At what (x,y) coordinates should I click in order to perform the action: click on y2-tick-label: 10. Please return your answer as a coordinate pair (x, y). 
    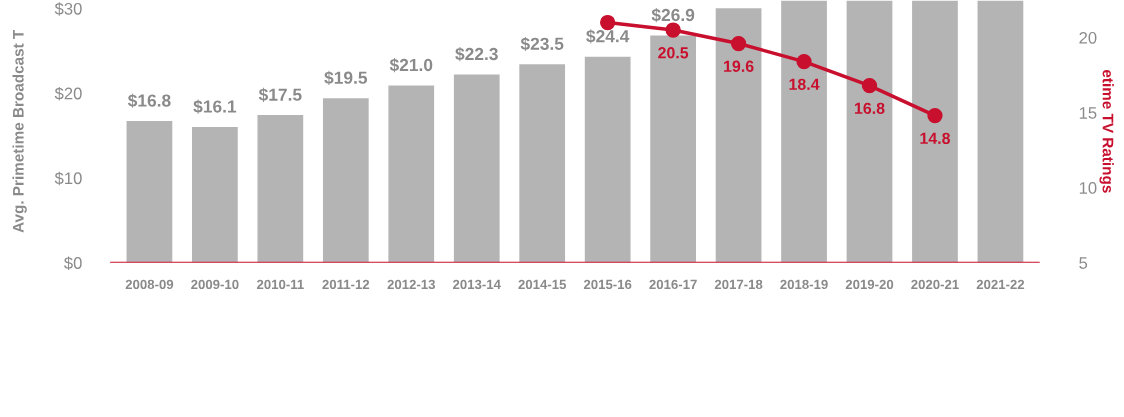
    Looking at the image, I should click on (1088, 188).